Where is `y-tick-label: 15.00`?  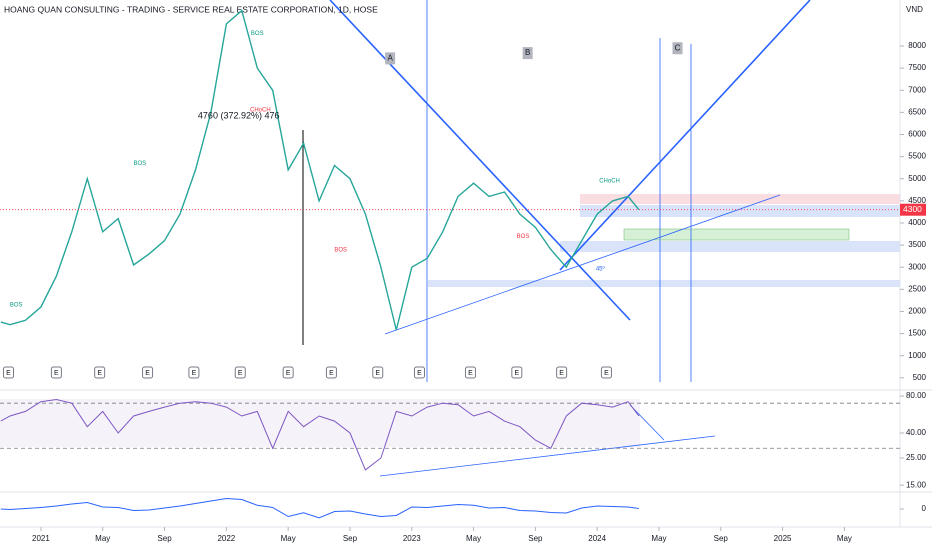
y-tick-label: 15.00 is located at coordinates (916, 484).